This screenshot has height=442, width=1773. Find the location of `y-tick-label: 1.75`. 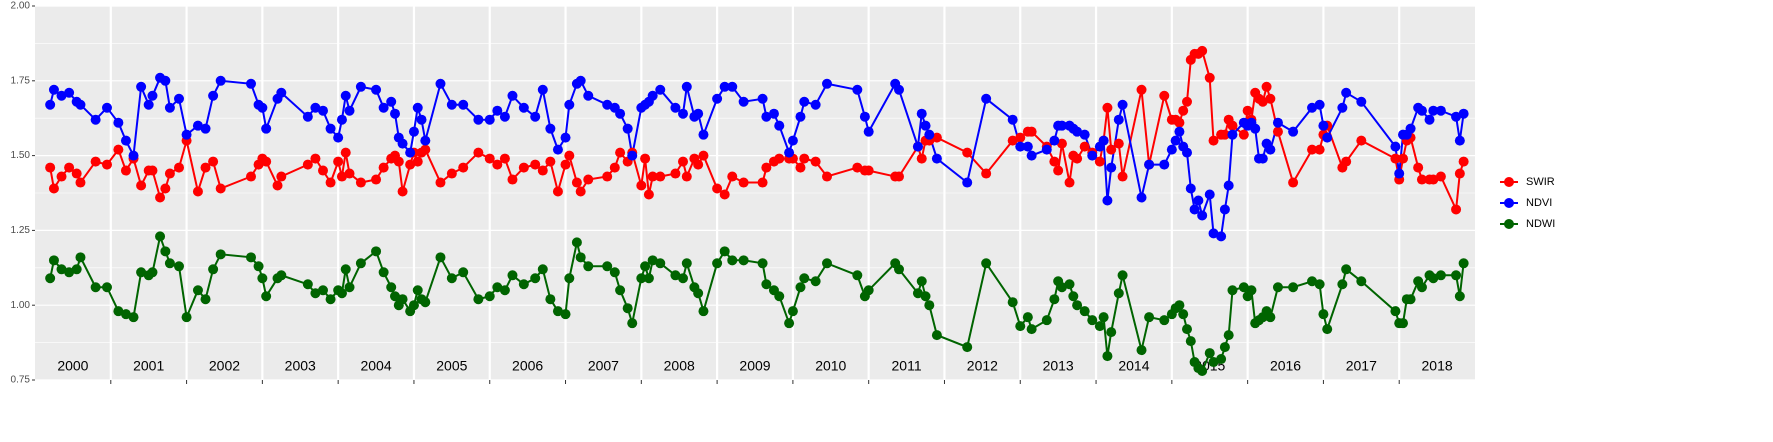

y-tick-label: 1.75 is located at coordinates (21, 80).